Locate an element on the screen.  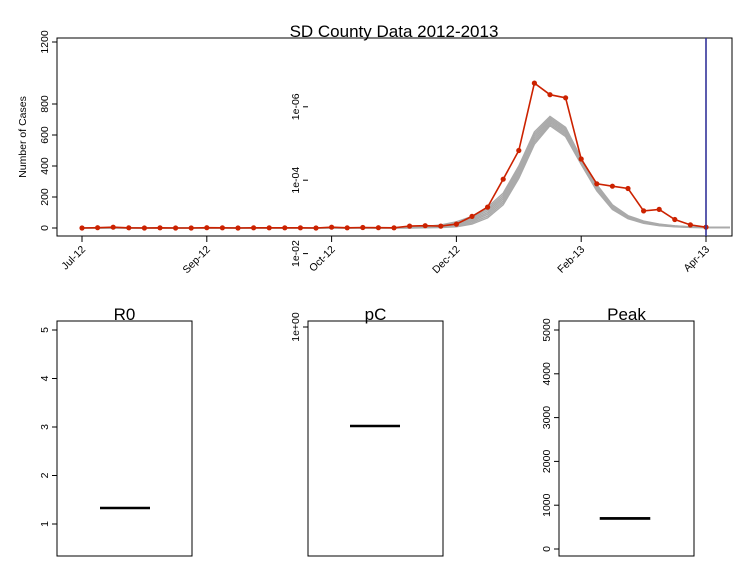
x-tick-label: Apr-13 is located at coordinates (696, 259).